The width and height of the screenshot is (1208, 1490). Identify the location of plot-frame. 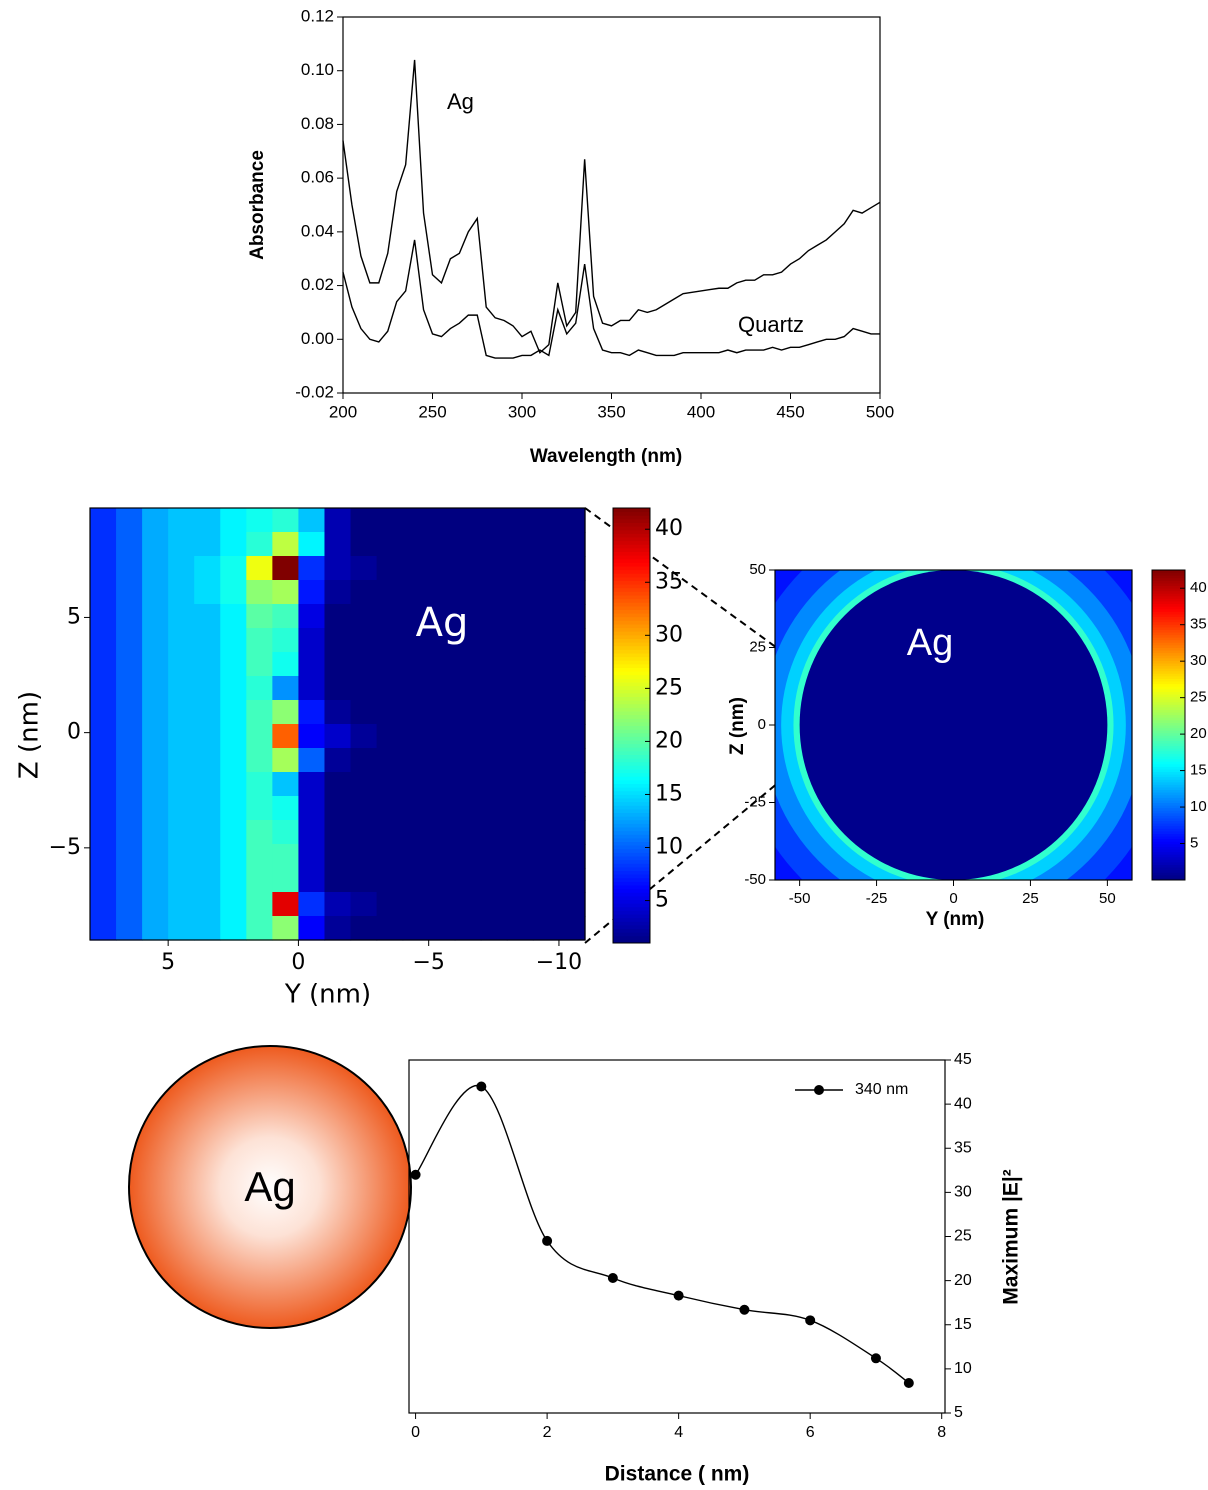
(677, 1236).